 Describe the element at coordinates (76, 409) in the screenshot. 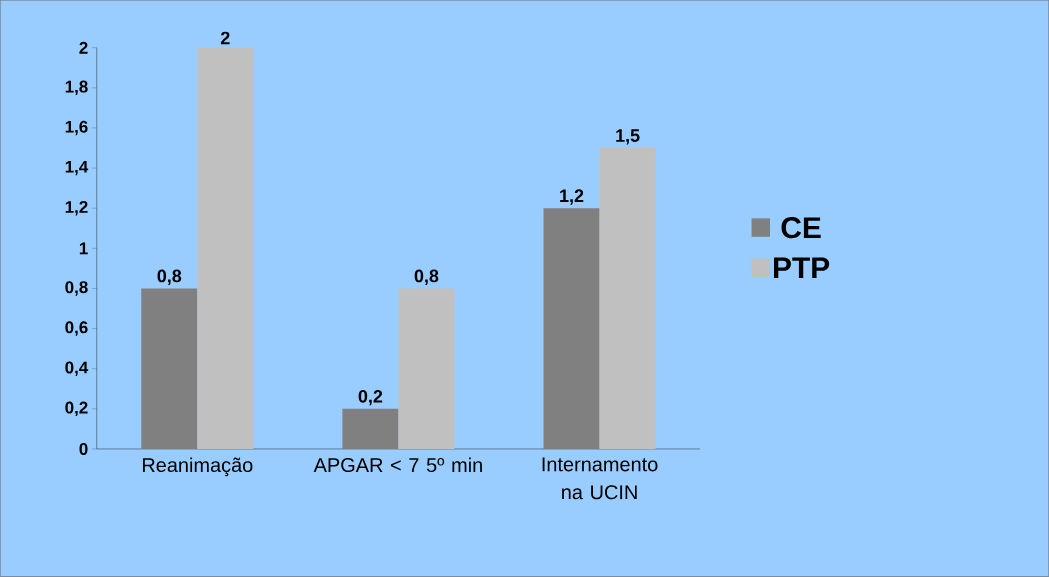

I see `y-tick-label: 0,2` at that location.